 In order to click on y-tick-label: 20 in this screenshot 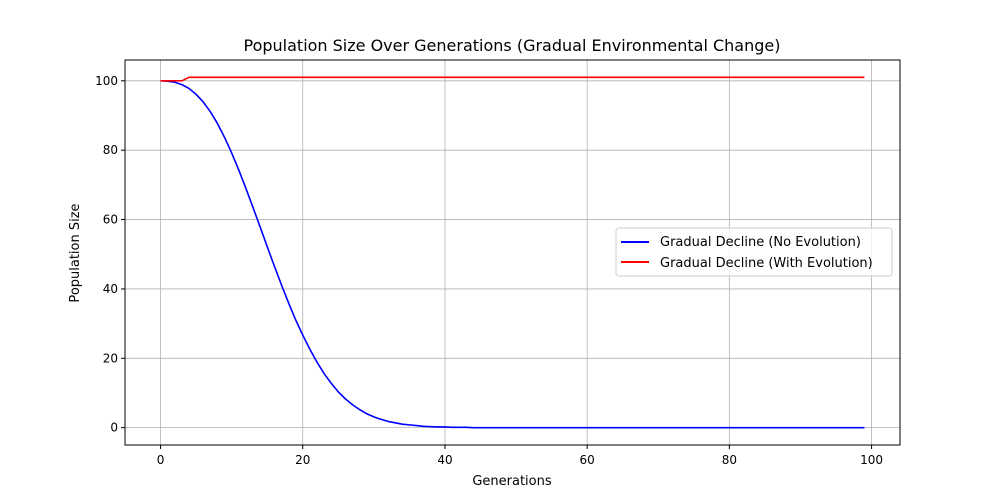, I will do `click(110, 358)`.